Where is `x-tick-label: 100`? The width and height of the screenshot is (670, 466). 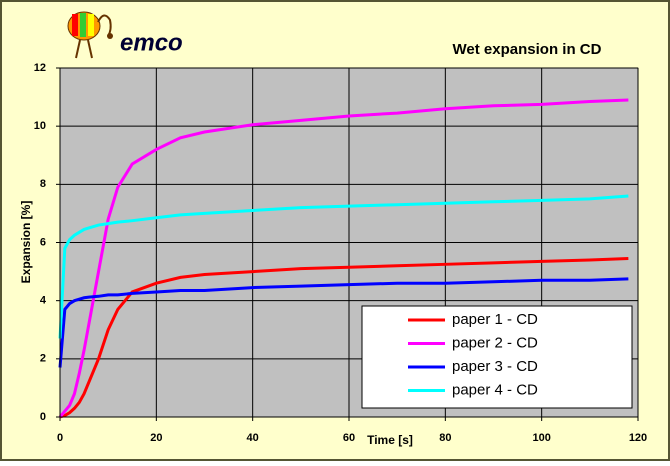
x-tick-label: 100 is located at coordinates (541, 438).